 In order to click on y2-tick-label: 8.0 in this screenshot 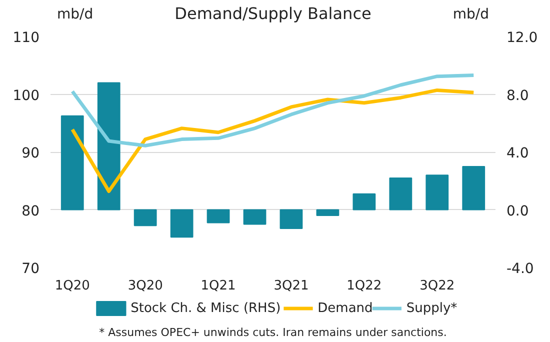, I will do `click(517, 96)`.